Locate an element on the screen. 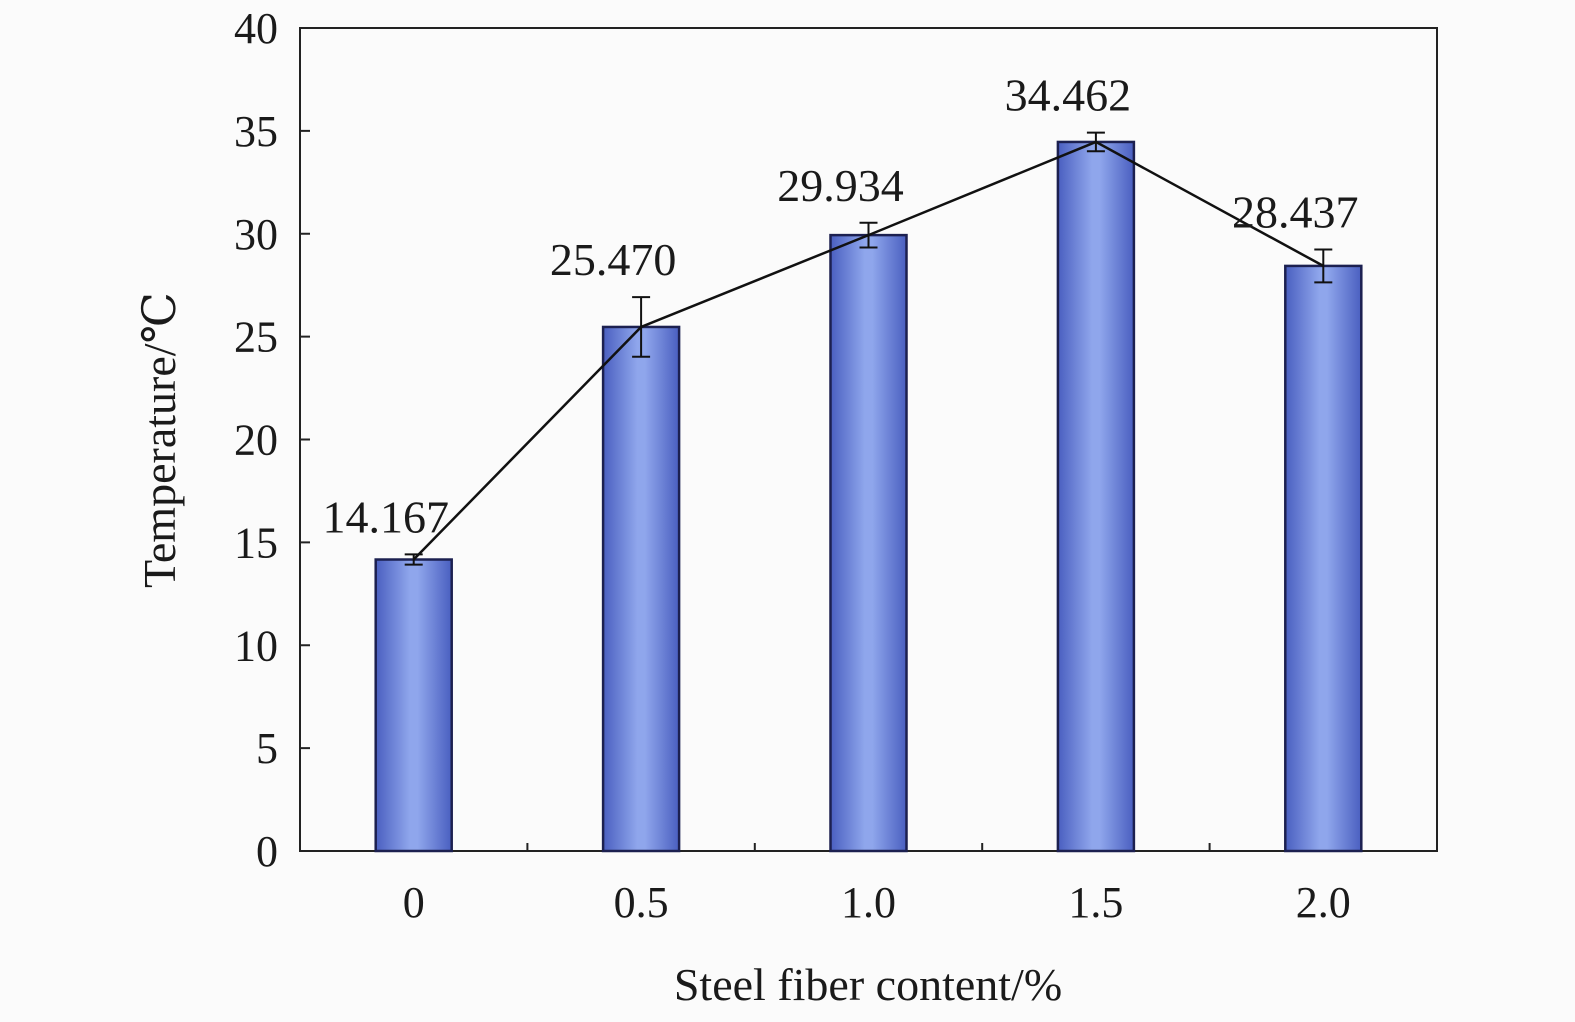 The image size is (1575, 1022). y-axis: 0 5 10 15 20 25 30 35 40 is located at coordinates (272, 440).